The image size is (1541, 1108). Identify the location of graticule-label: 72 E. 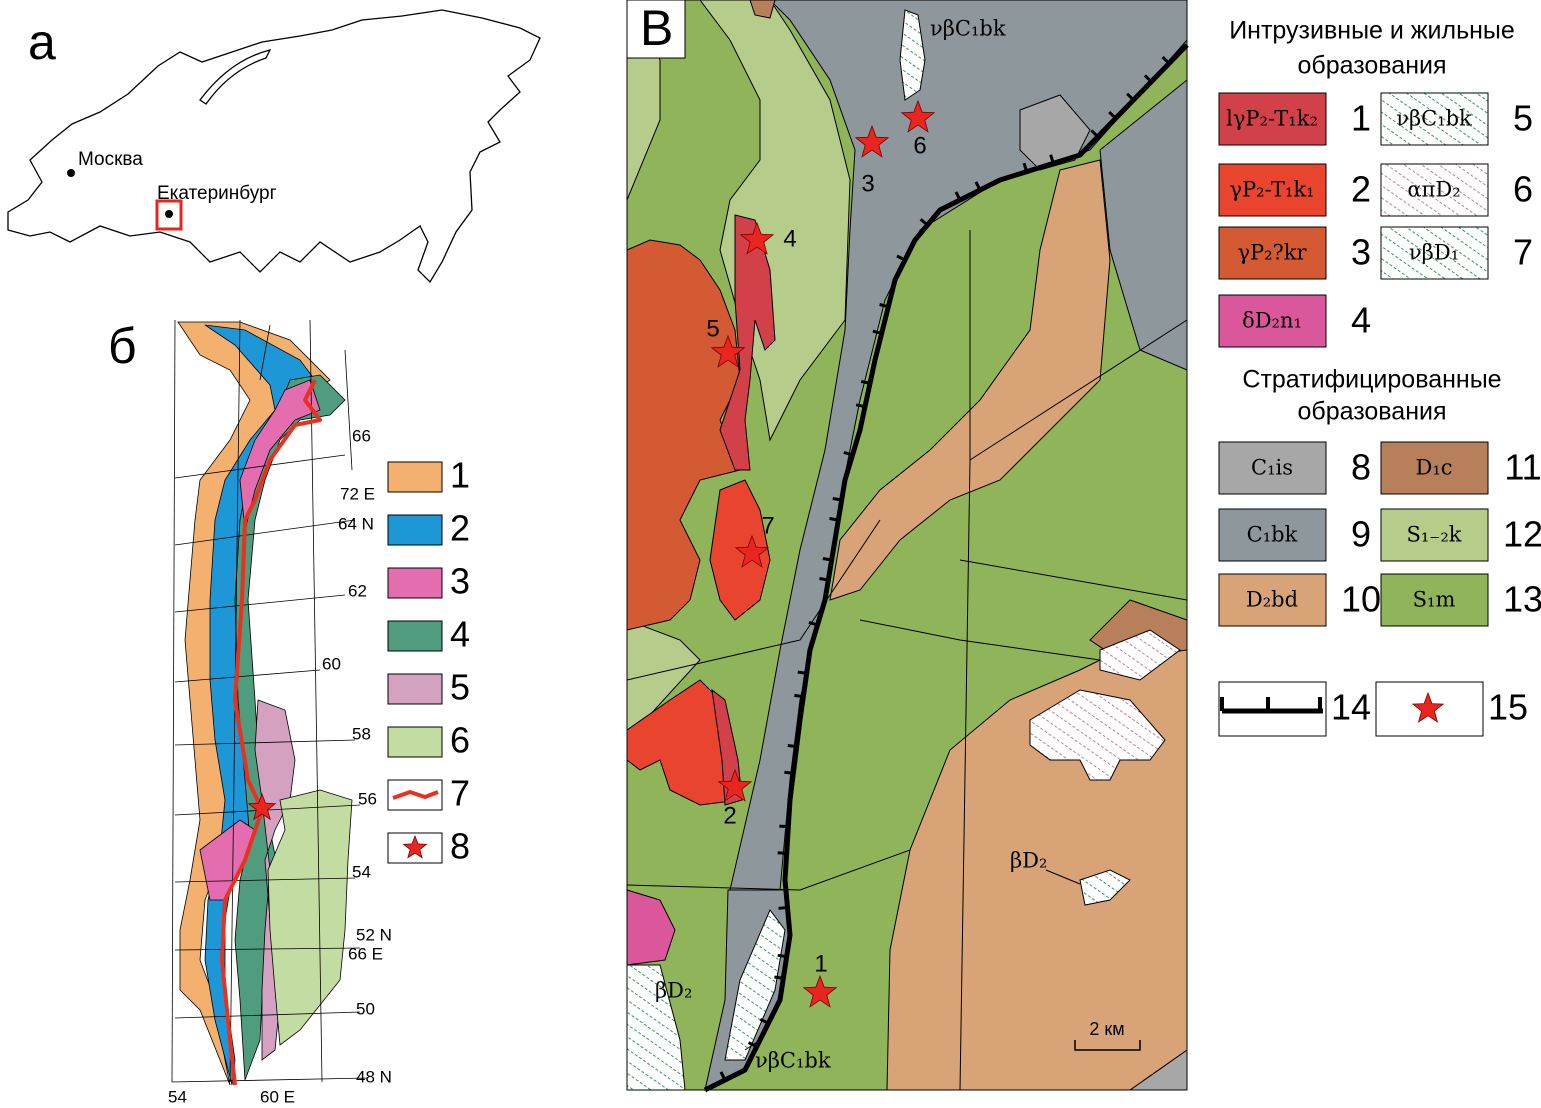
(357, 493).